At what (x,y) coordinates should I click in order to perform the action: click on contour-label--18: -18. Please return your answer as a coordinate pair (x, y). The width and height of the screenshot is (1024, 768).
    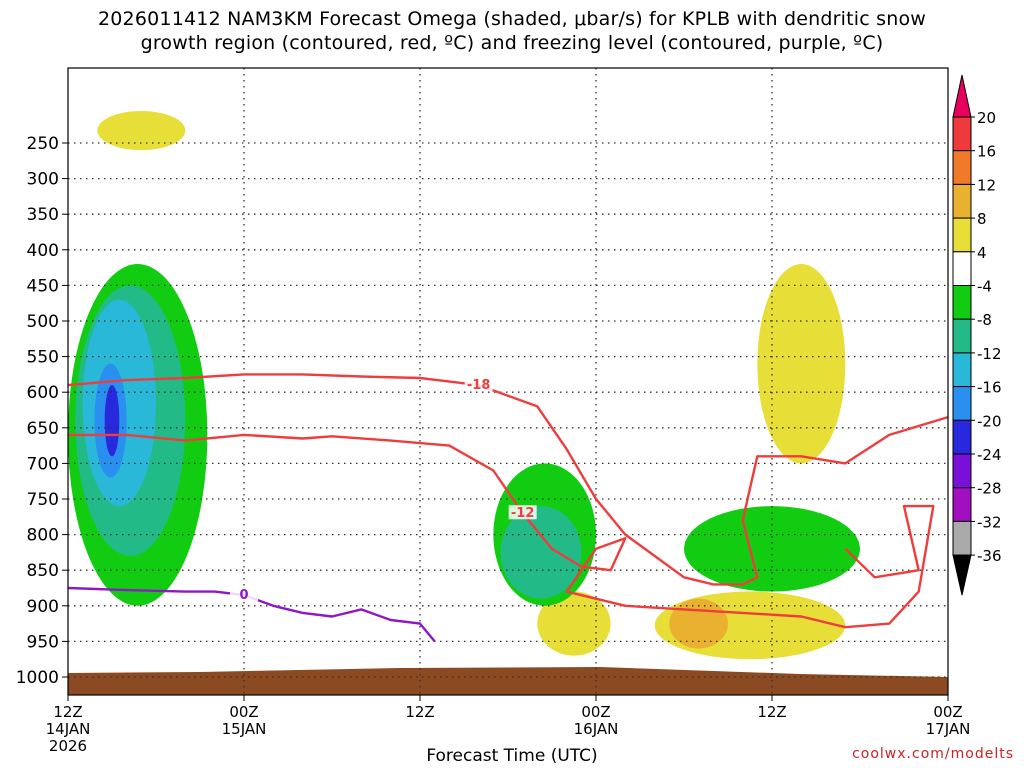
    Looking at the image, I should click on (479, 385).